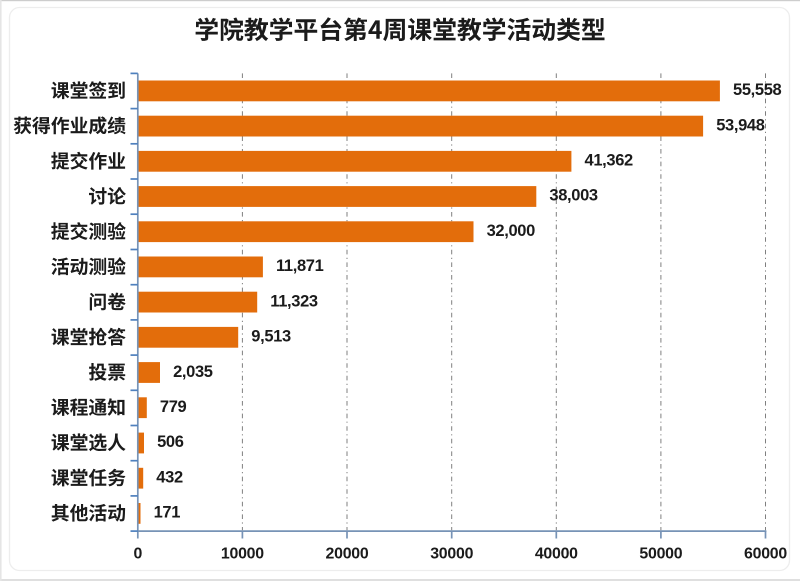 Image resolution: width=800 pixels, height=586 pixels. I want to click on svg-text: 0, so click(138, 553).